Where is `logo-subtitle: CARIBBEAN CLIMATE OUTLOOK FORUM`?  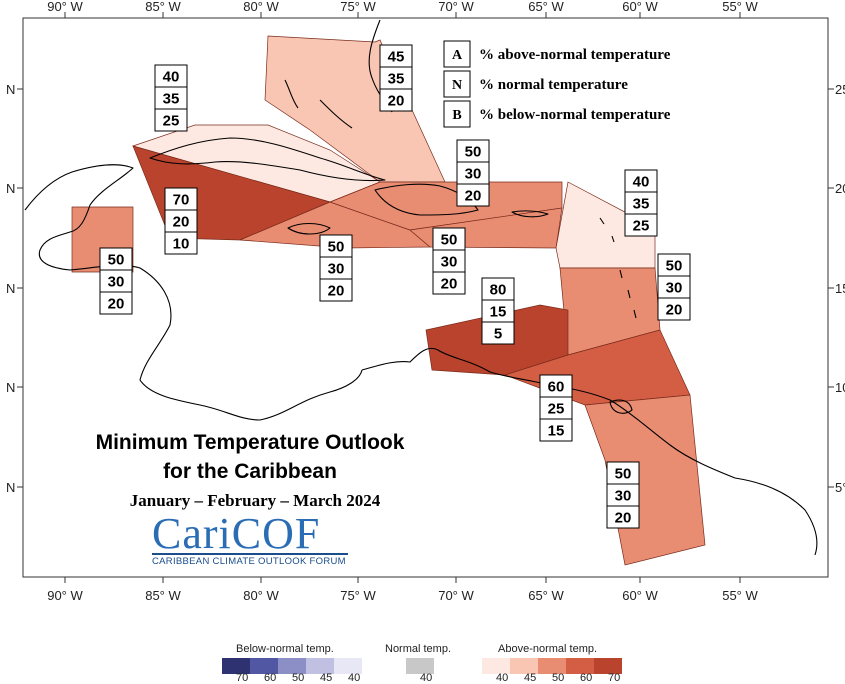
logo-subtitle: CARIBBEAN CLIMATE OUTLOOK FORUM is located at coordinates (249, 561).